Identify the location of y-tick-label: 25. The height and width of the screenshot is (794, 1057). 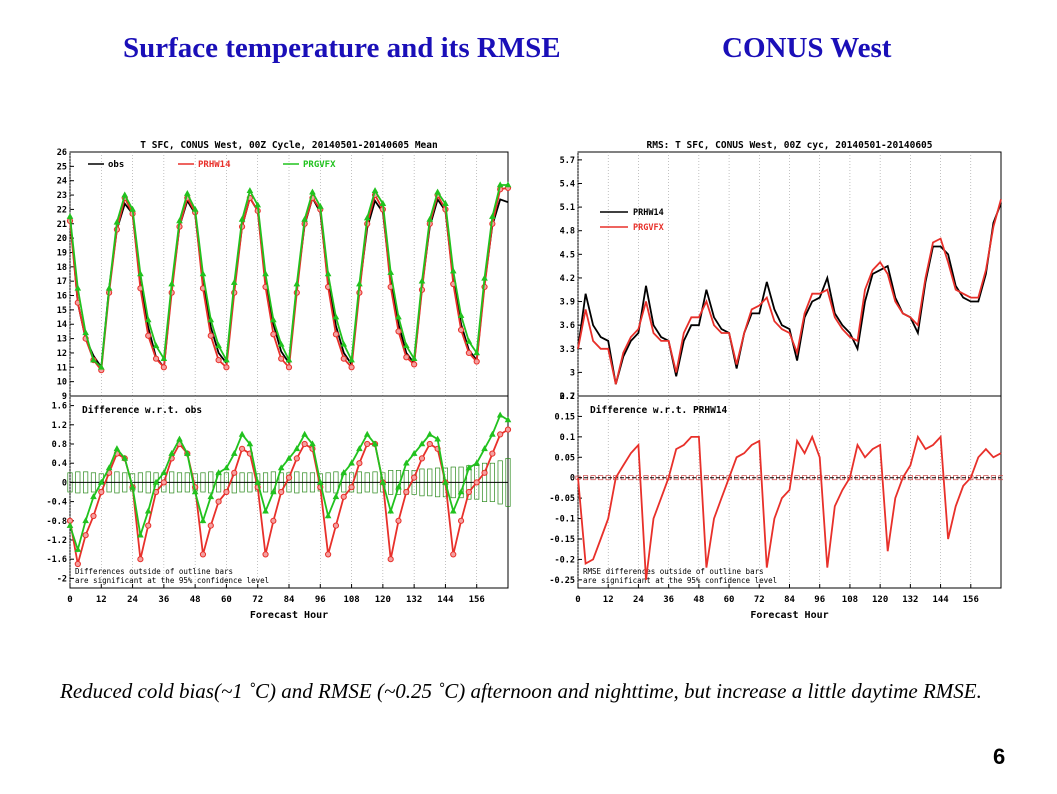
(62, 167).